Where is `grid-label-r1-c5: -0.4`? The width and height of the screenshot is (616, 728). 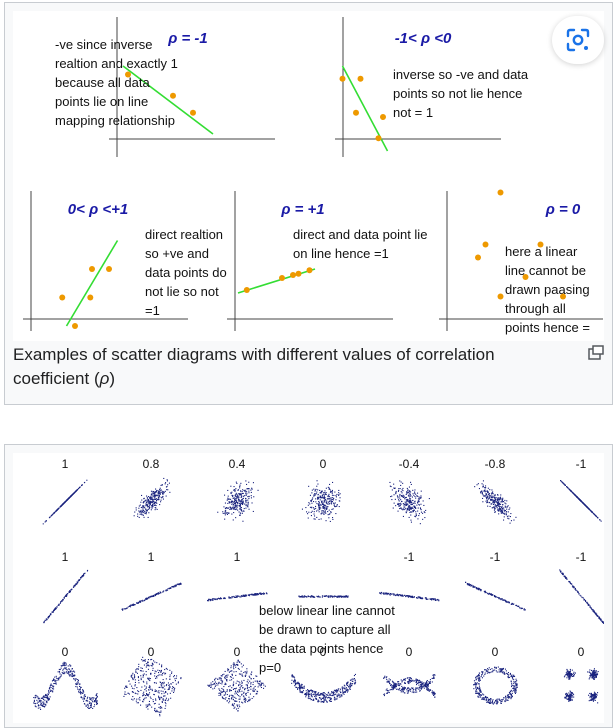
grid-label-r1-c5: -0.4 is located at coordinates (409, 464).